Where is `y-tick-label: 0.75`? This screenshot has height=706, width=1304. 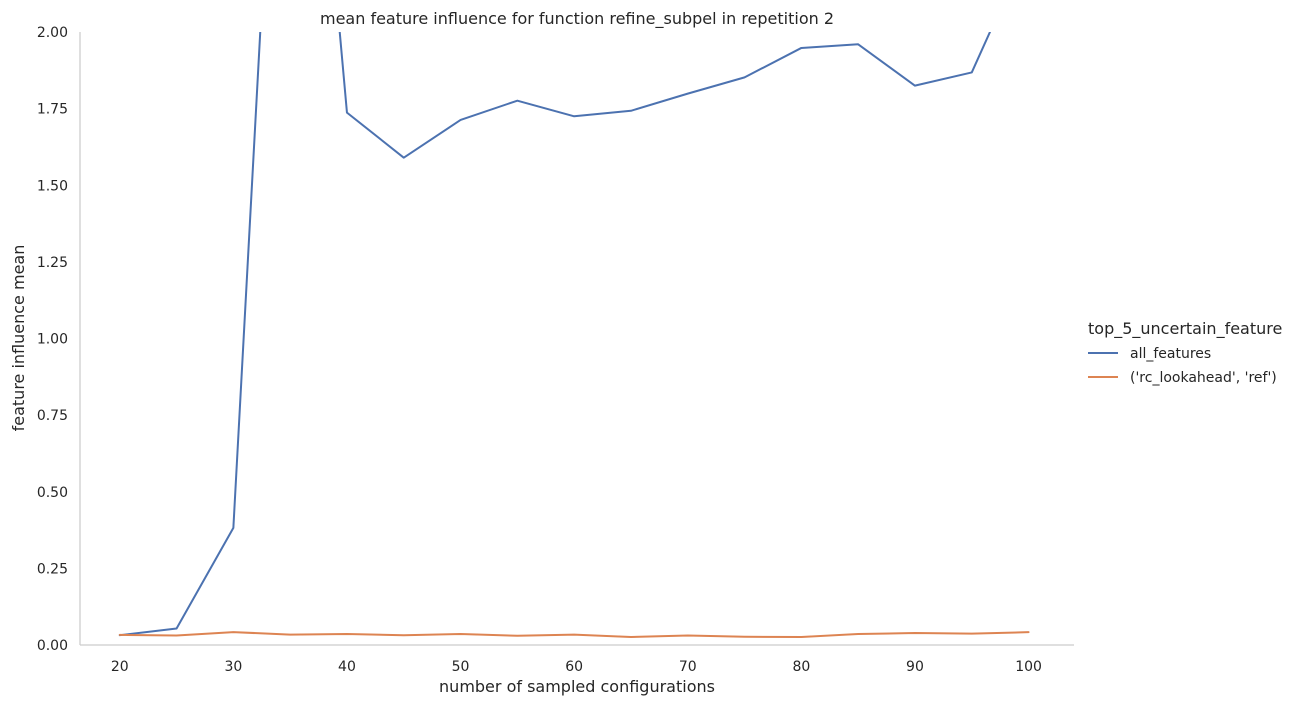
y-tick-label: 0.75 is located at coordinates (52, 416).